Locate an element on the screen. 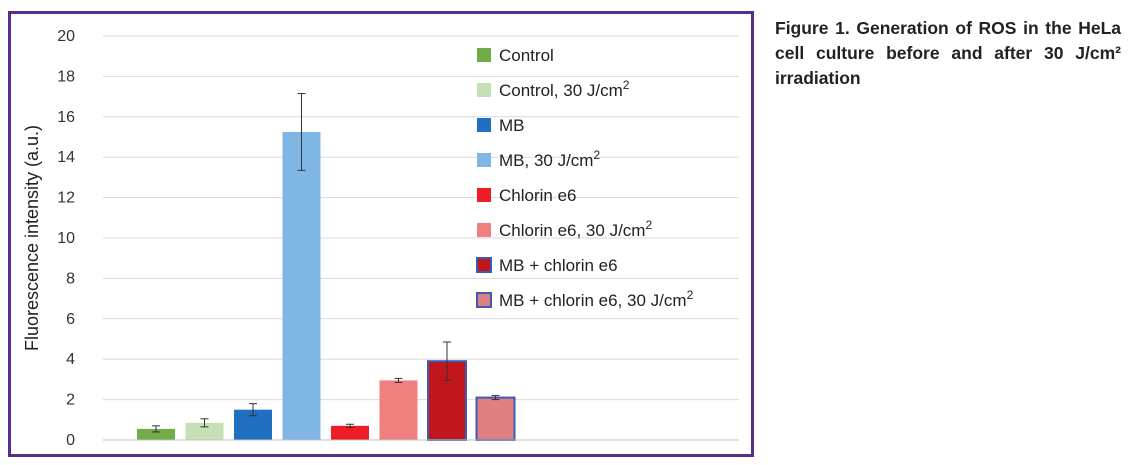 Image resolution: width=1129 pixels, height=465 pixels. y-tick-label: 18 is located at coordinates (66, 76).